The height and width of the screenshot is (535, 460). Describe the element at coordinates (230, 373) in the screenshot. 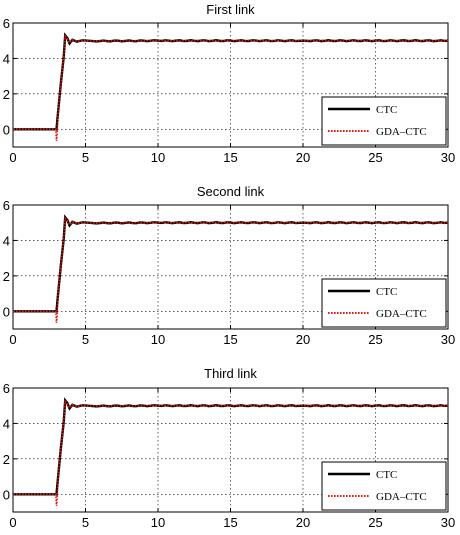

I see `chart-title: Third link` at that location.